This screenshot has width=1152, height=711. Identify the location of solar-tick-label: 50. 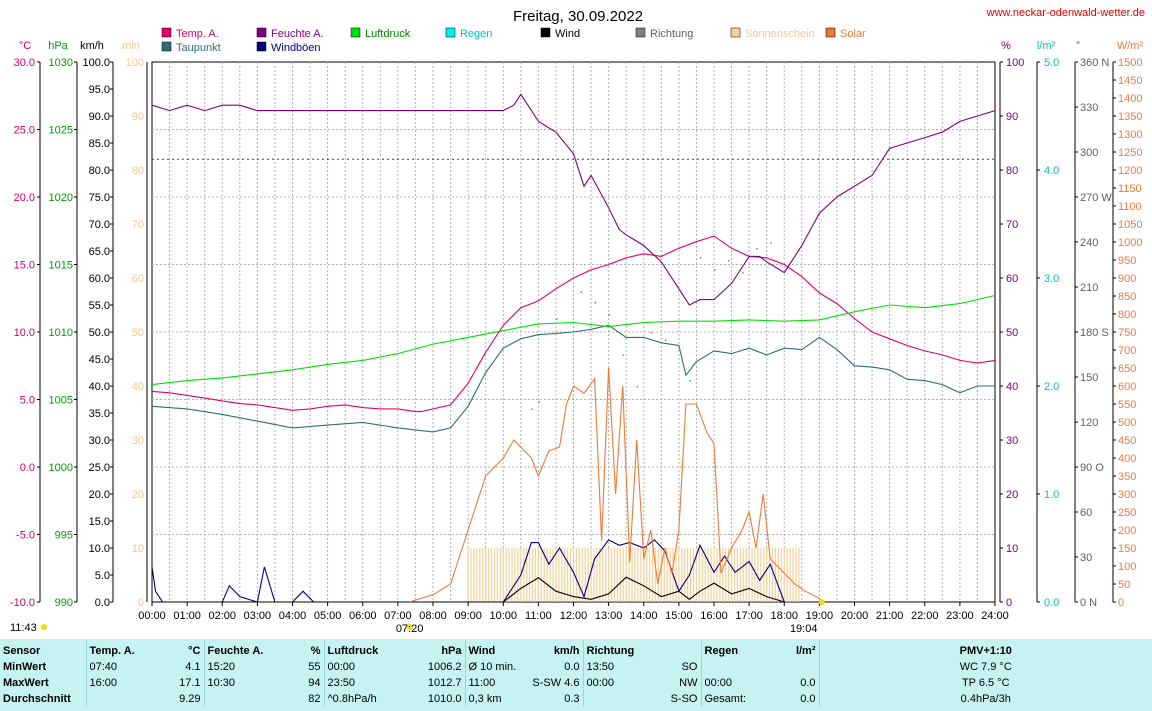
(1124, 585).